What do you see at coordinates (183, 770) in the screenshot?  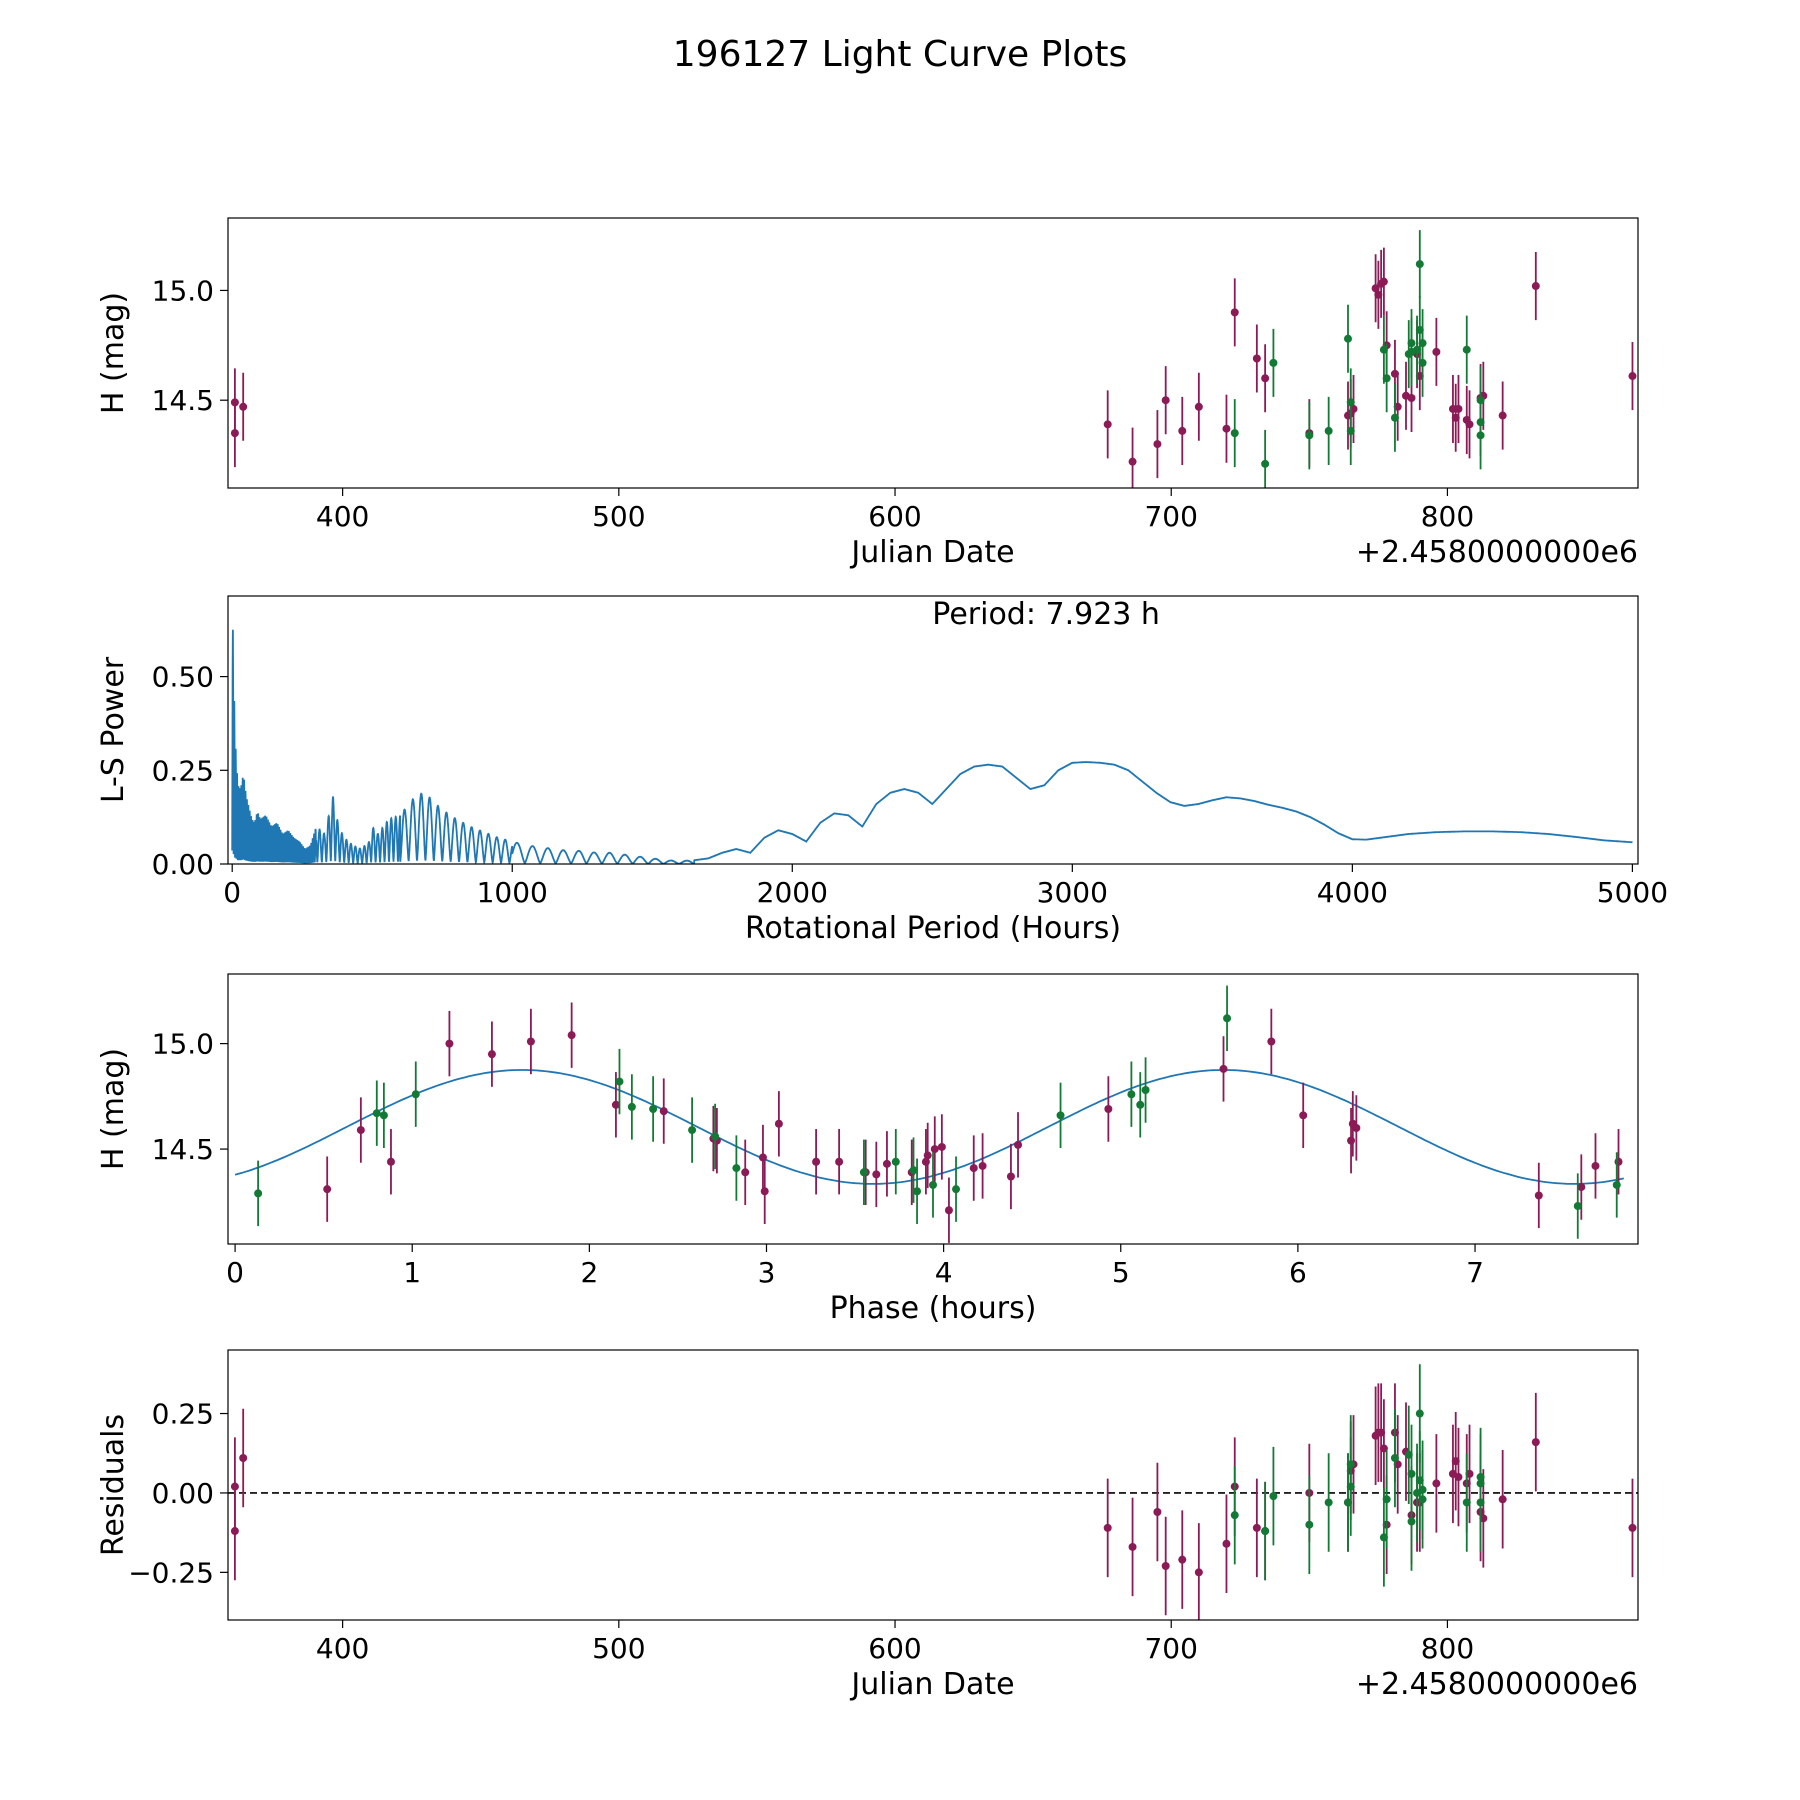 I see `y-tick-label: 0.25` at bounding box center [183, 770].